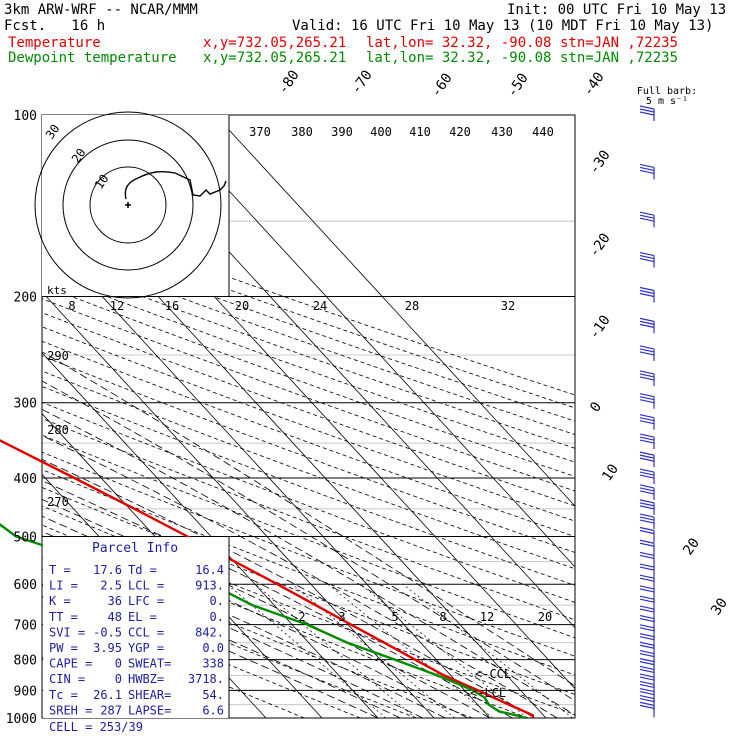 The image size is (740, 740). Describe the element at coordinates (25, 537) in the screenshot. I see `pressure-tick-label: 500` at that location.